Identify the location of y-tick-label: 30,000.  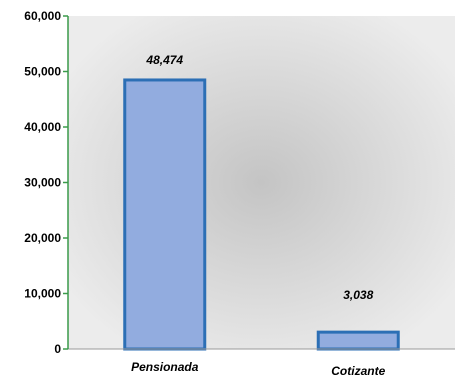
(42, 183).